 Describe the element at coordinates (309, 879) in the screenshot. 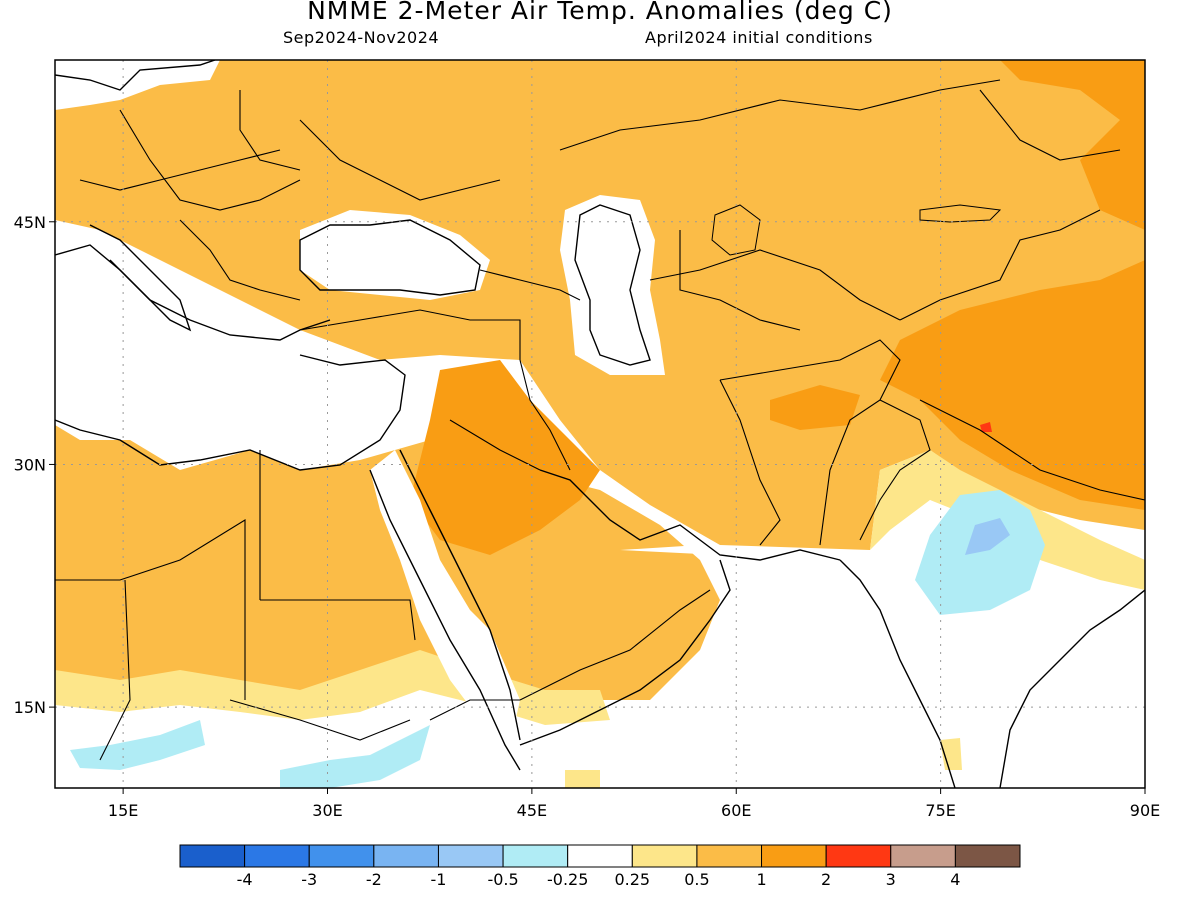

I see `colorbar-label: -3` at that location.